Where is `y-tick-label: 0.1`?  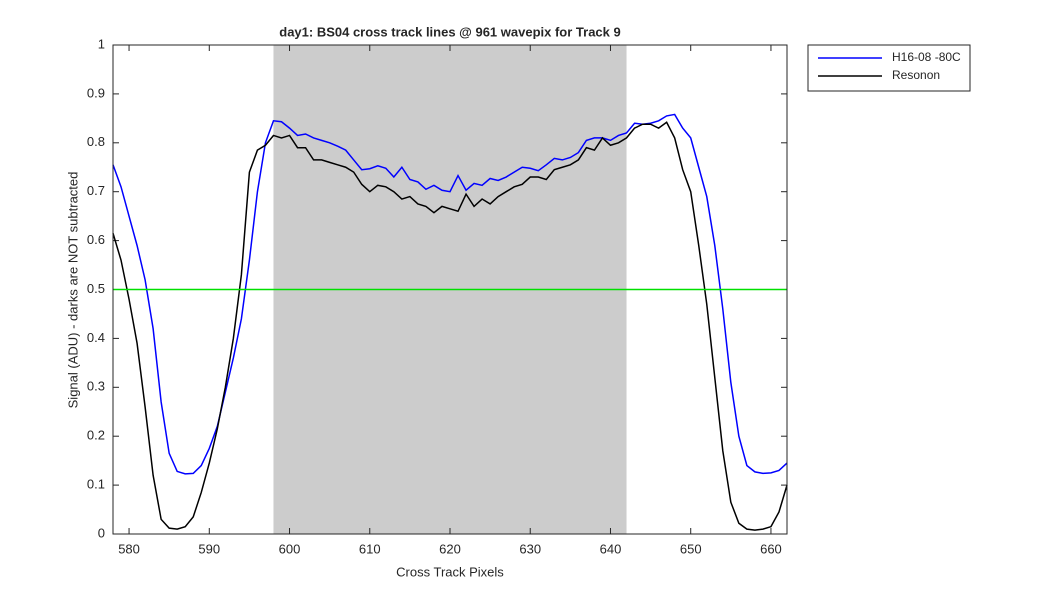
y-tick-label: 0.1 is located at coordinates (96, 484).